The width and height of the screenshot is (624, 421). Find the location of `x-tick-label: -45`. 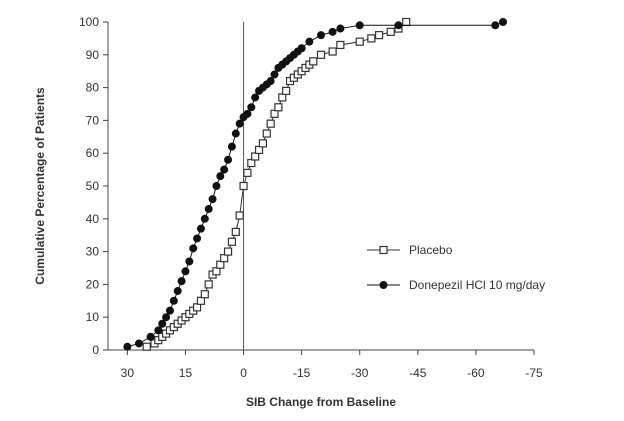

x-tick-label: -45 is located at coordinates (418, 373).